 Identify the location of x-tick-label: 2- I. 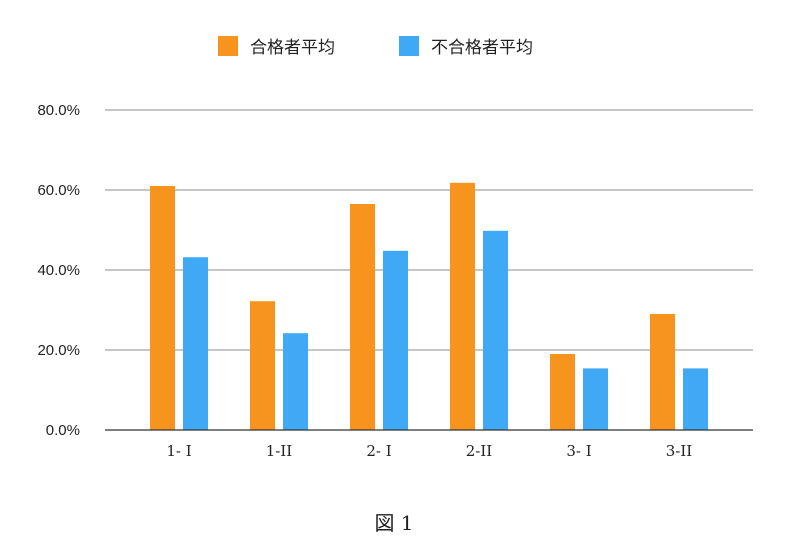
(378, 451).